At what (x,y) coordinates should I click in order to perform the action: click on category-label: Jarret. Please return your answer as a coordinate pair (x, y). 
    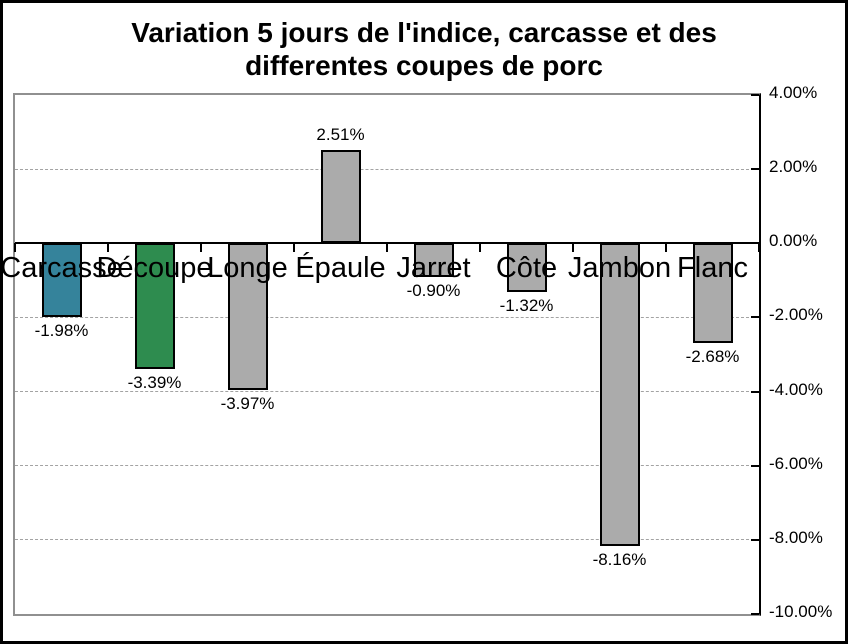
    Looking at the image, I should click on (433, 268).